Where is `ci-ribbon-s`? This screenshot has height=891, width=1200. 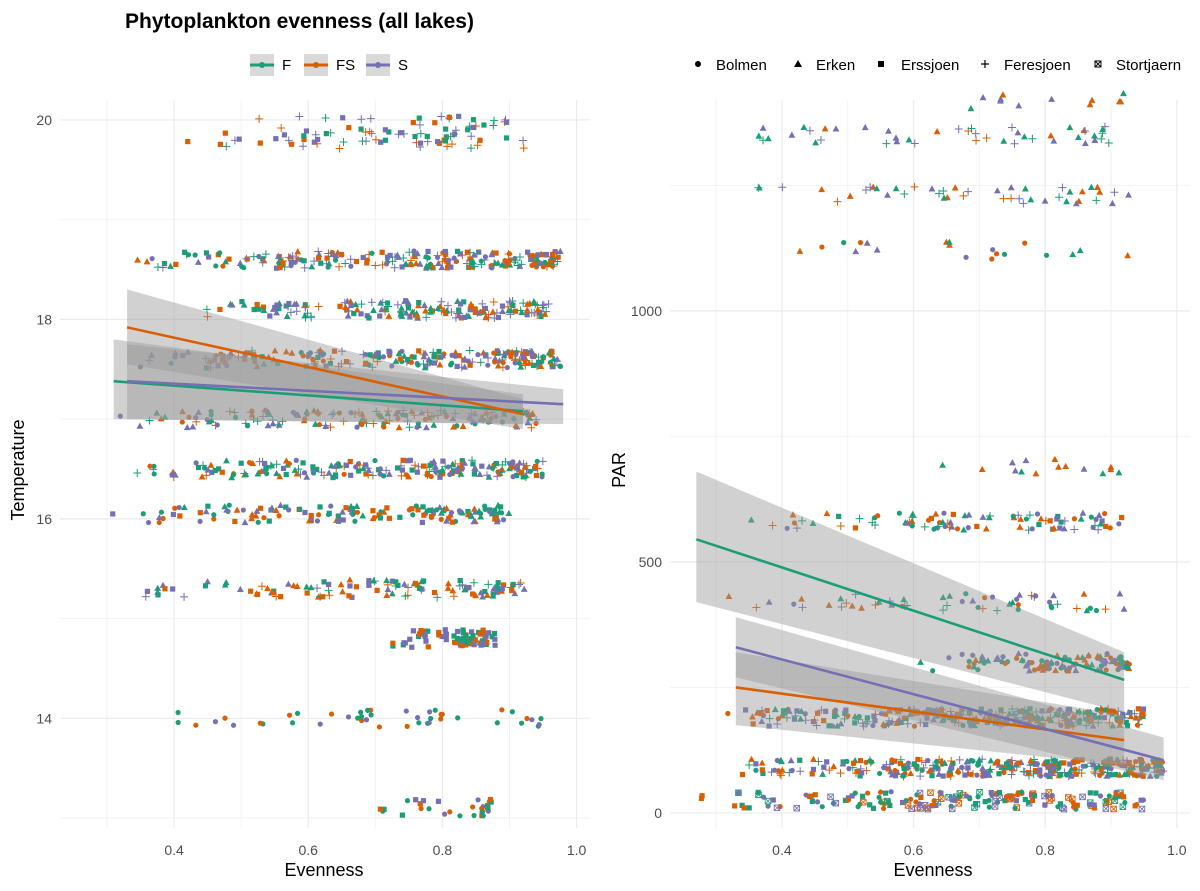
ci-ribbon-s is located at coordinates (345, 384).